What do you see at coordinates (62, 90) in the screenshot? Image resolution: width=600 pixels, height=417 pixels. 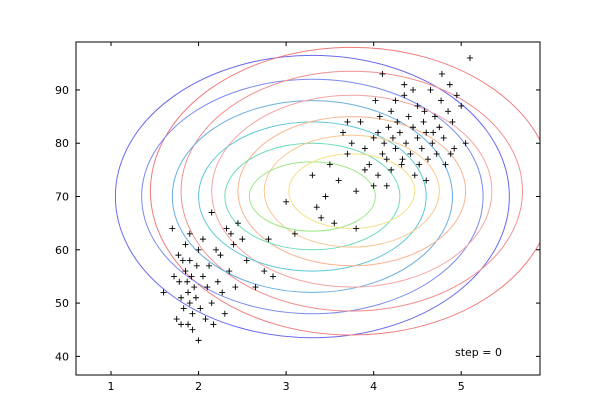 I see `y-tick-label: 90` at bounding box center [62, 90].